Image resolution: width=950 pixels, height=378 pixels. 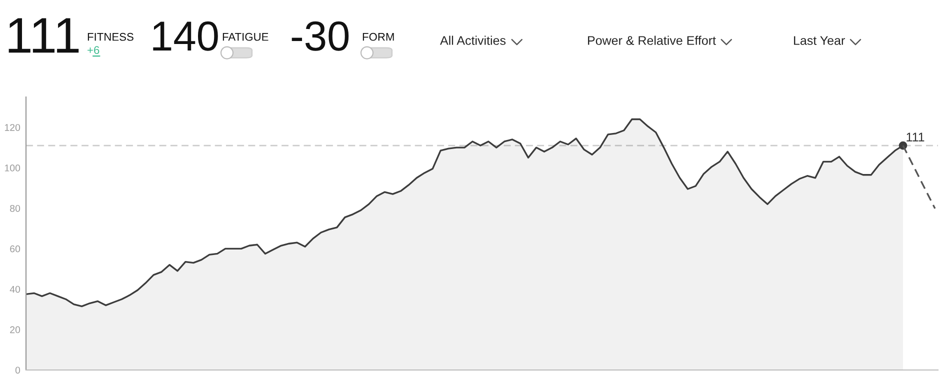 What do you see at coordinates (17, 370) in the screenshot?
I see `y-tick-label: 0` at bounding box center [17, 370].